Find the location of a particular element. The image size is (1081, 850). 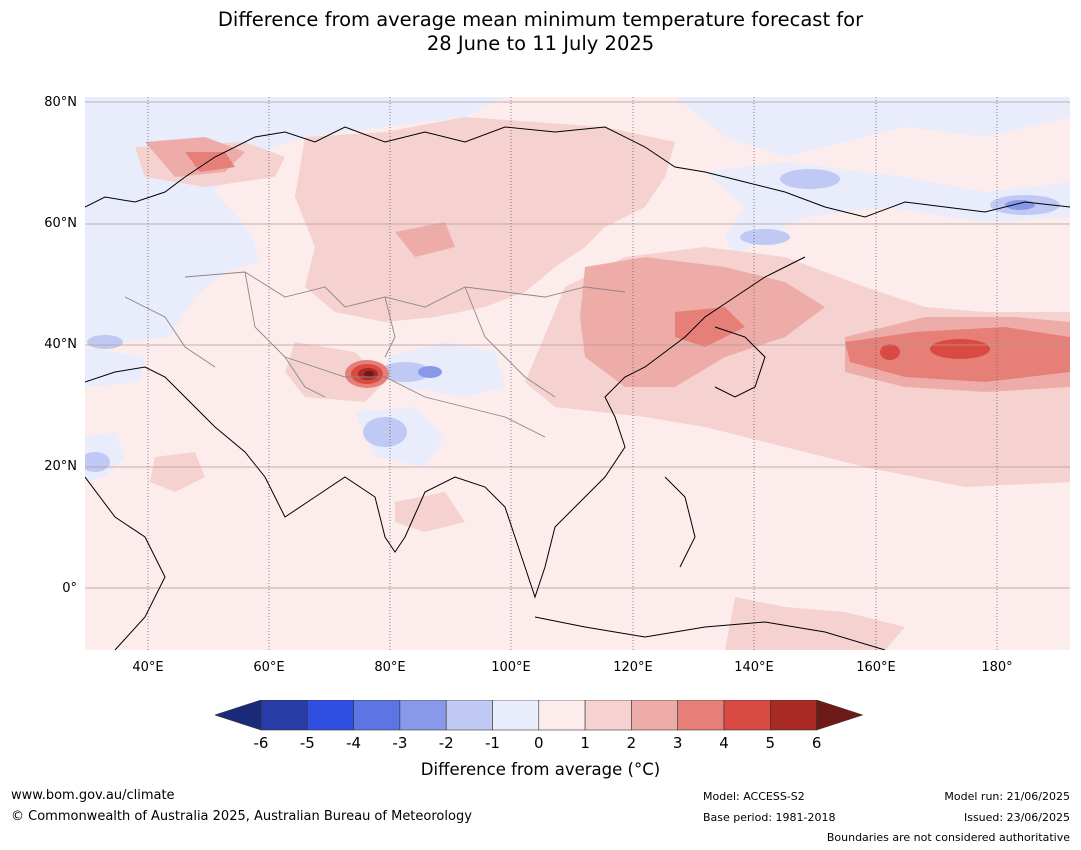

x-tick-160e: 160°E is located at coordinates (876, 667).